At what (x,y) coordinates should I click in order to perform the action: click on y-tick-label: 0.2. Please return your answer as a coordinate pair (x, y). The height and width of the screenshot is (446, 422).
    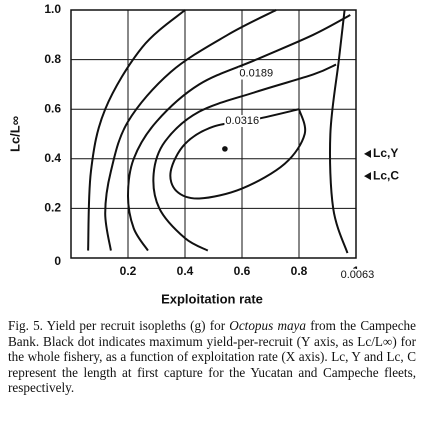
    Looking at the image, I should click on (52, 208).